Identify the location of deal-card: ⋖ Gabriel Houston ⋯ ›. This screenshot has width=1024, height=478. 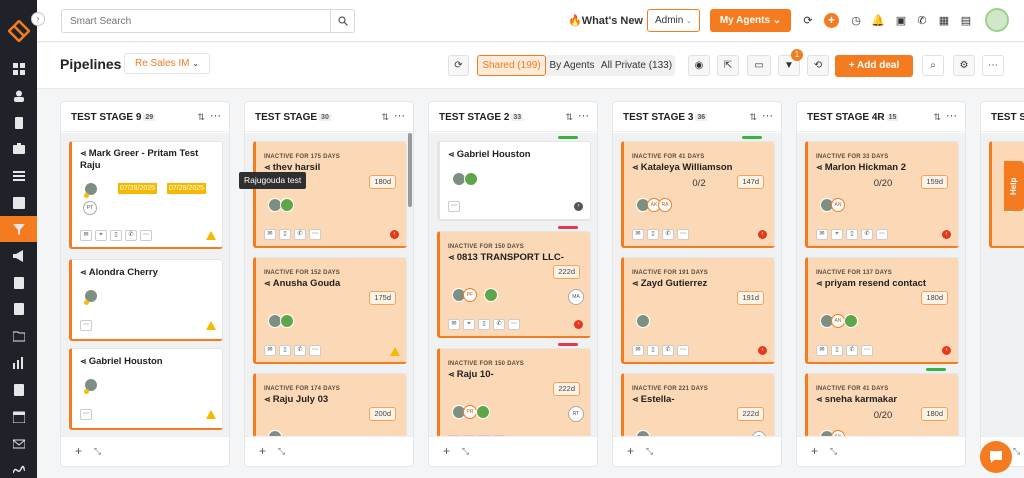
(514, 178).